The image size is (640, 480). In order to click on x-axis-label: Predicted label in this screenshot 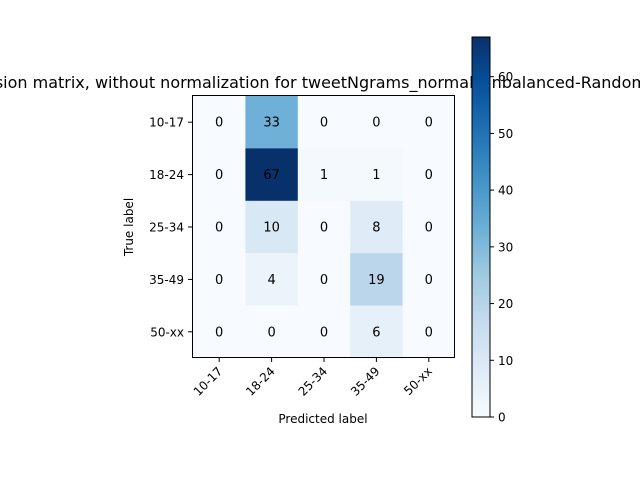, I will do `click(322, 419)`.